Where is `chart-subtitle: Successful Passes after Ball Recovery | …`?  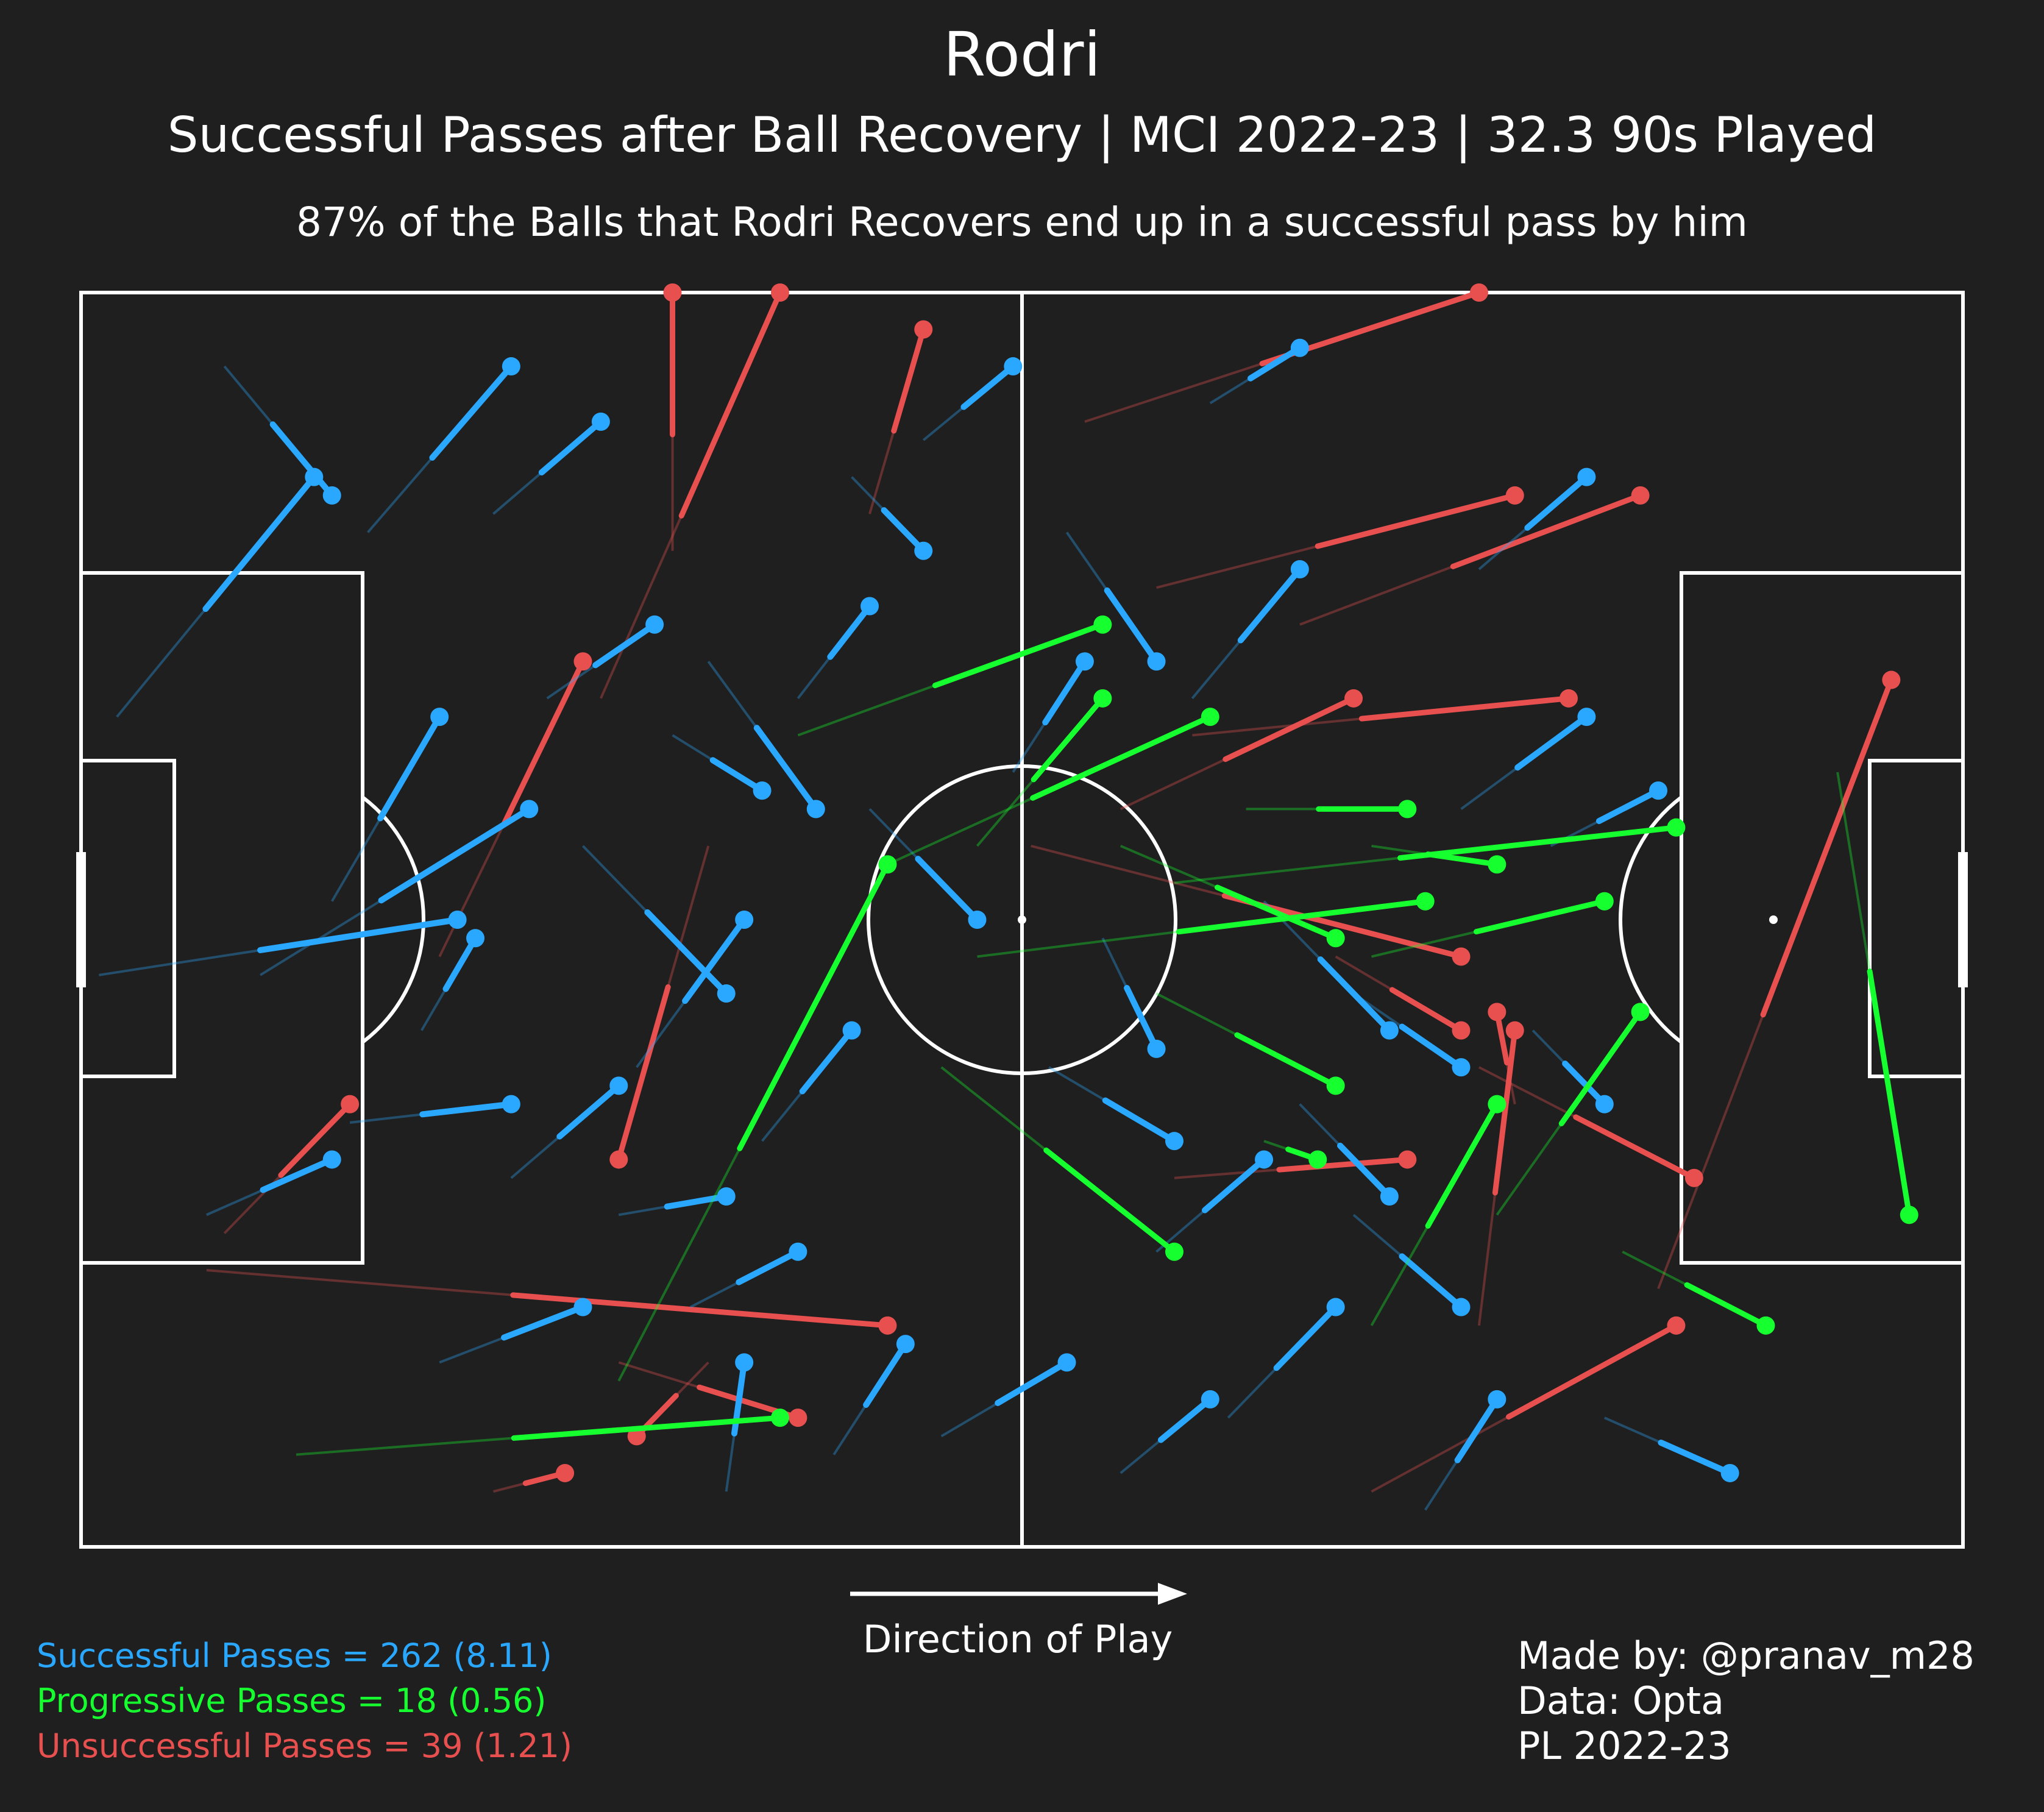
chart-subtitle: Successful Passes after Ball Recovery | … is located at coordinates (1022, 135).